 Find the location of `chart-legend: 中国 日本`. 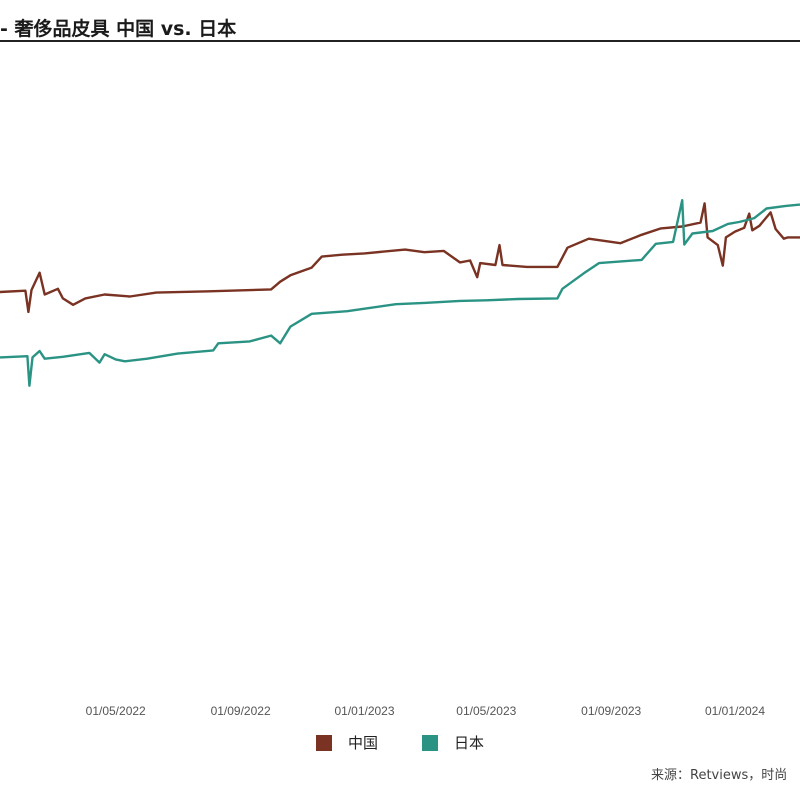

chart-legend: 中国 日本 is located at coordinates (400, 742).